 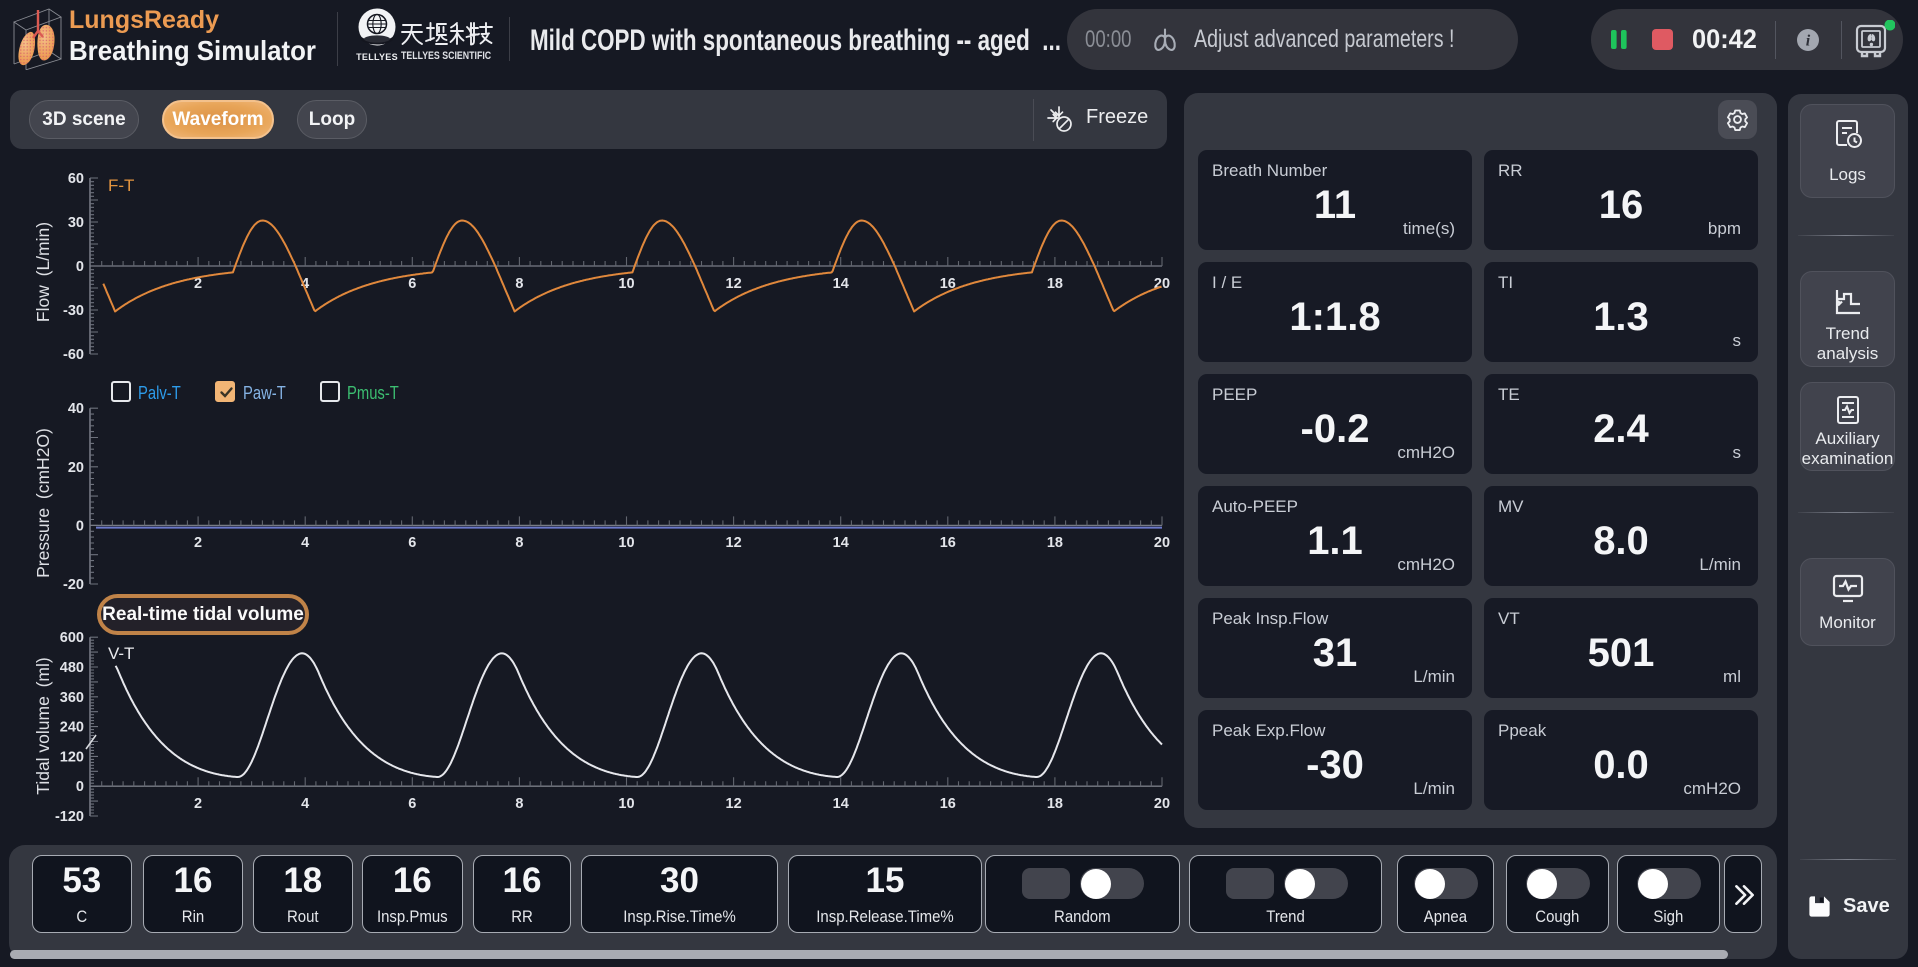 I want to click on svg-text: -30, so click(x=73, y=311).